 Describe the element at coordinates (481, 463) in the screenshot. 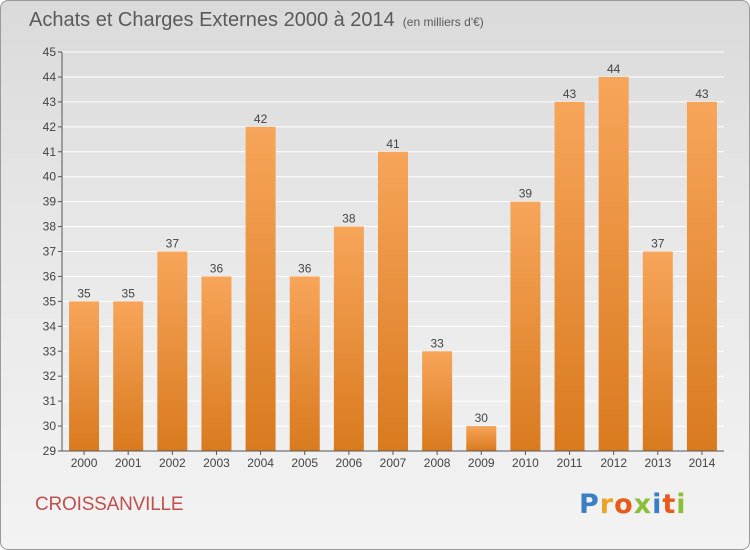

I see `x-tick-label-2009: 2009` at that location.